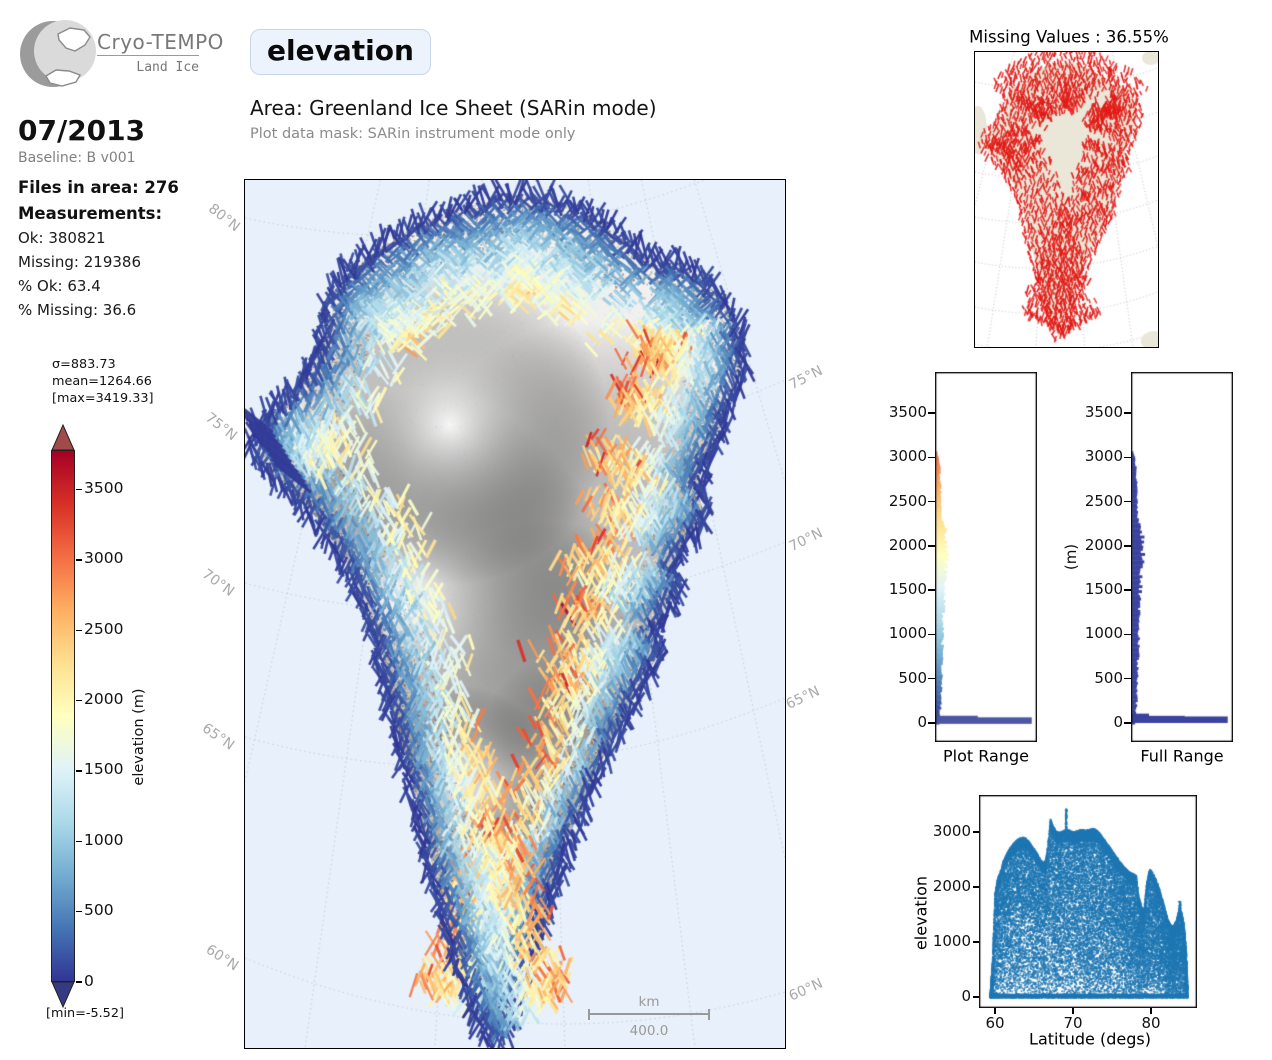  I want to click on scatter-ytick-2000: 2000, so click(951, 886).